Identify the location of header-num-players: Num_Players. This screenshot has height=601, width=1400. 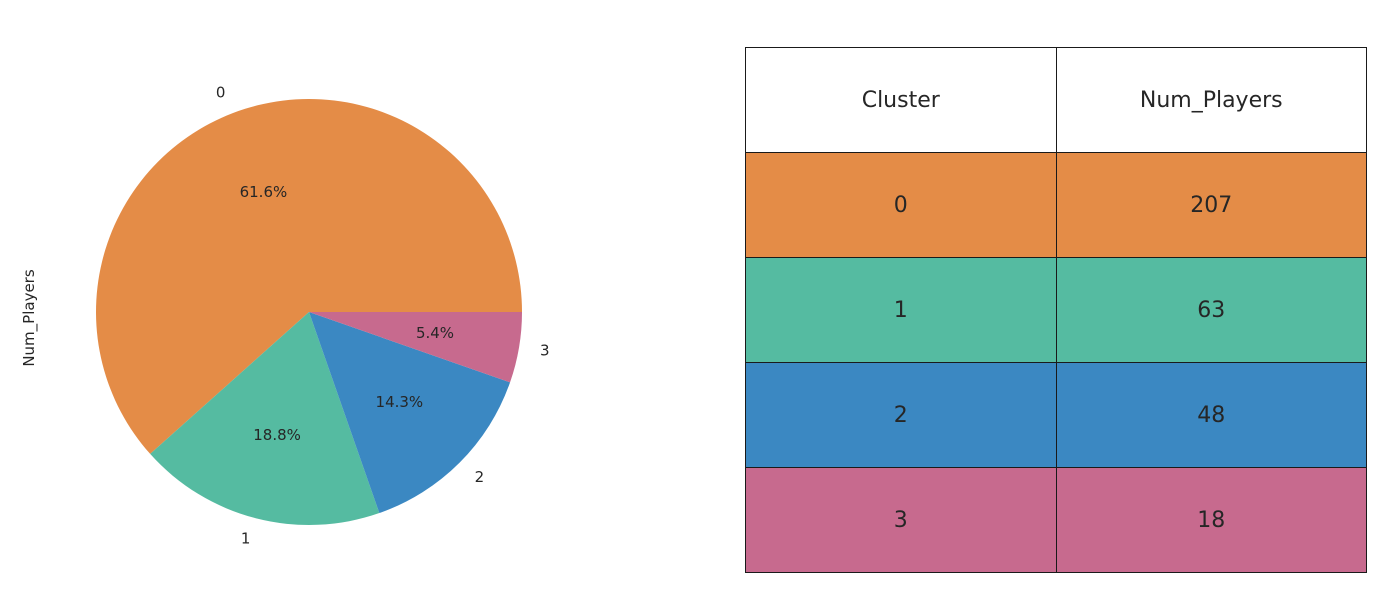
(1211, 100).